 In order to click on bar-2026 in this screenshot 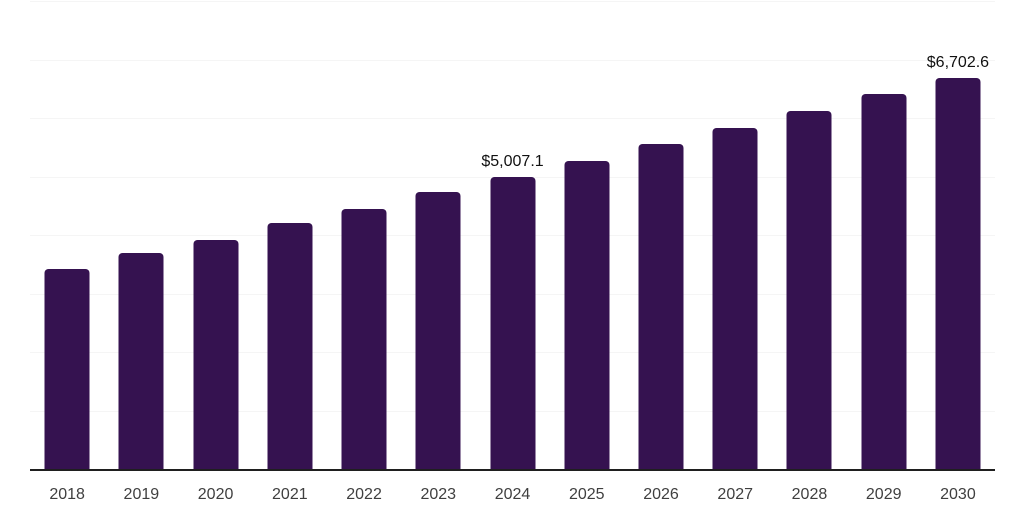, I will do `click(661, 307)`.